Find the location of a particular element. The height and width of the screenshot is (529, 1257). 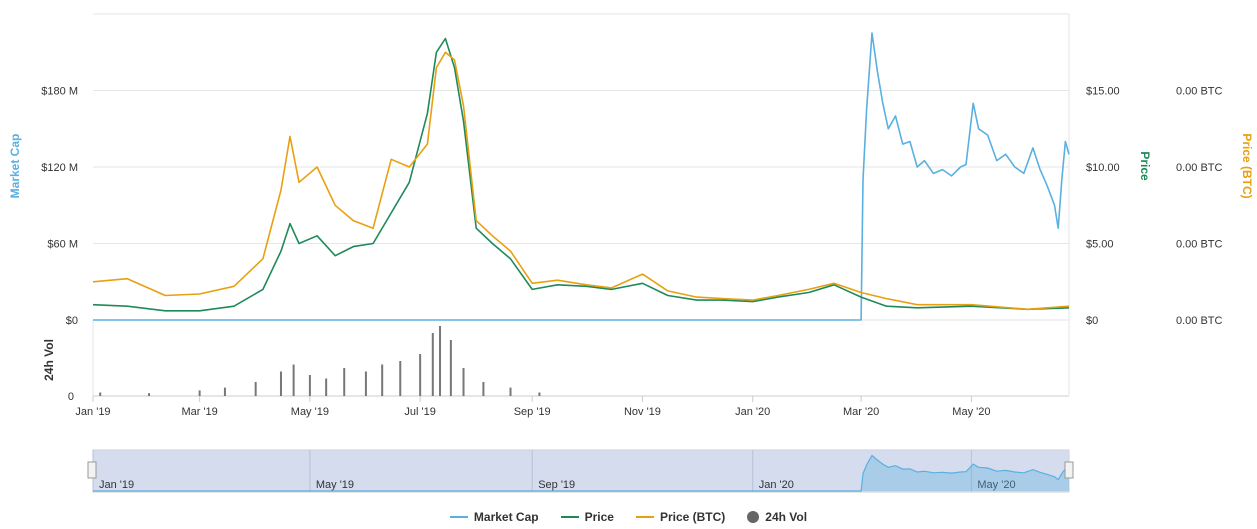

navigator-line is located at coordinates (581, 473).